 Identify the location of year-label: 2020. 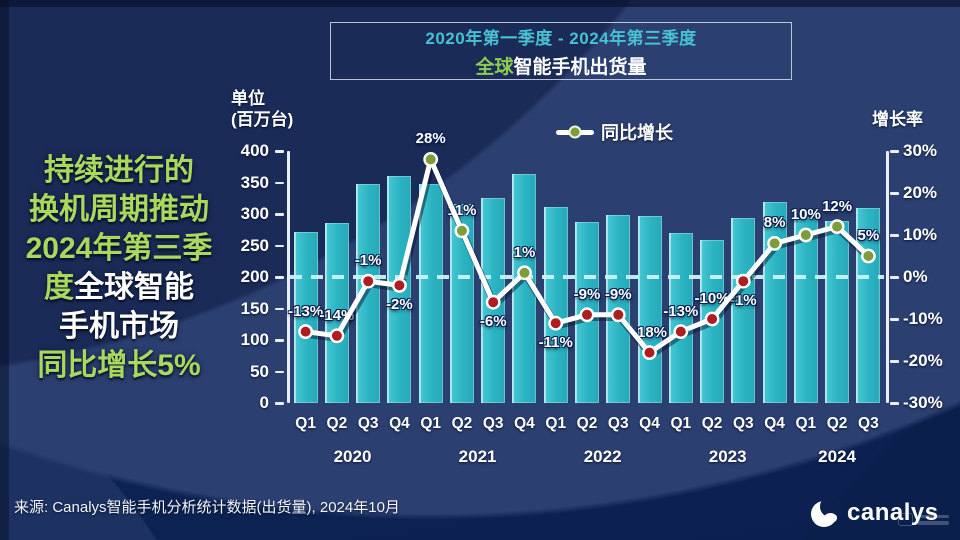
(352, 456).